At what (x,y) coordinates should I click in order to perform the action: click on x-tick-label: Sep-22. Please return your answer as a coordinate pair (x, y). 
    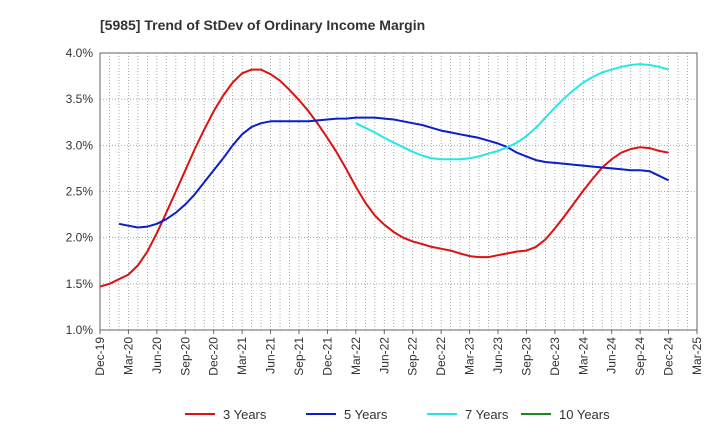
    Looking at the image, I should click on (413, 356).